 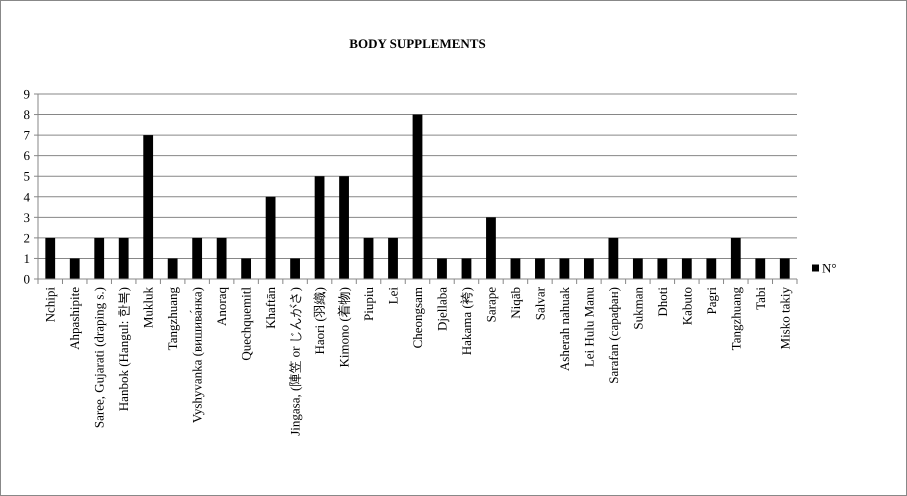 I want to click on x-tick-label: Misko takiy, so click(x=784, y=318).